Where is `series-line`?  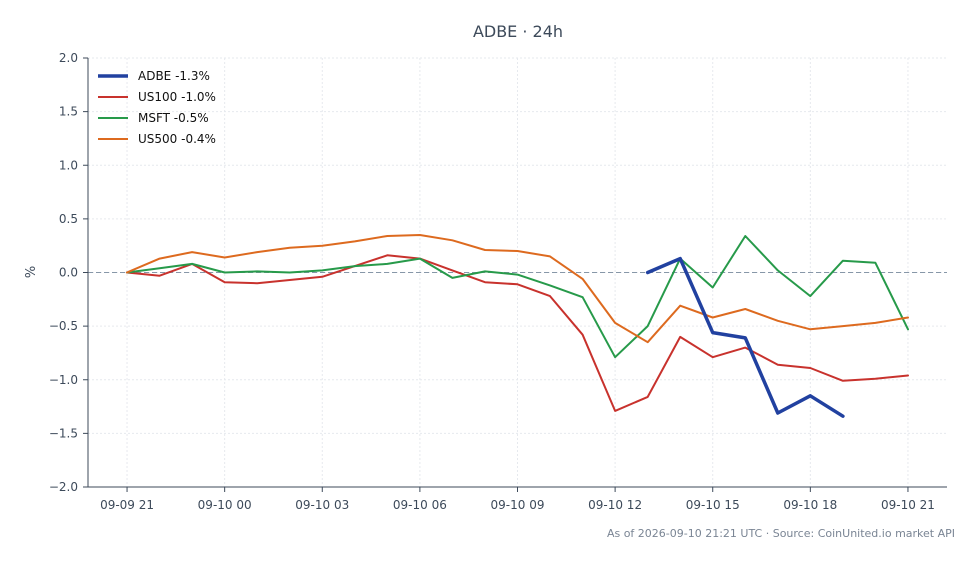
series-line is located at coordinates (745, 337).